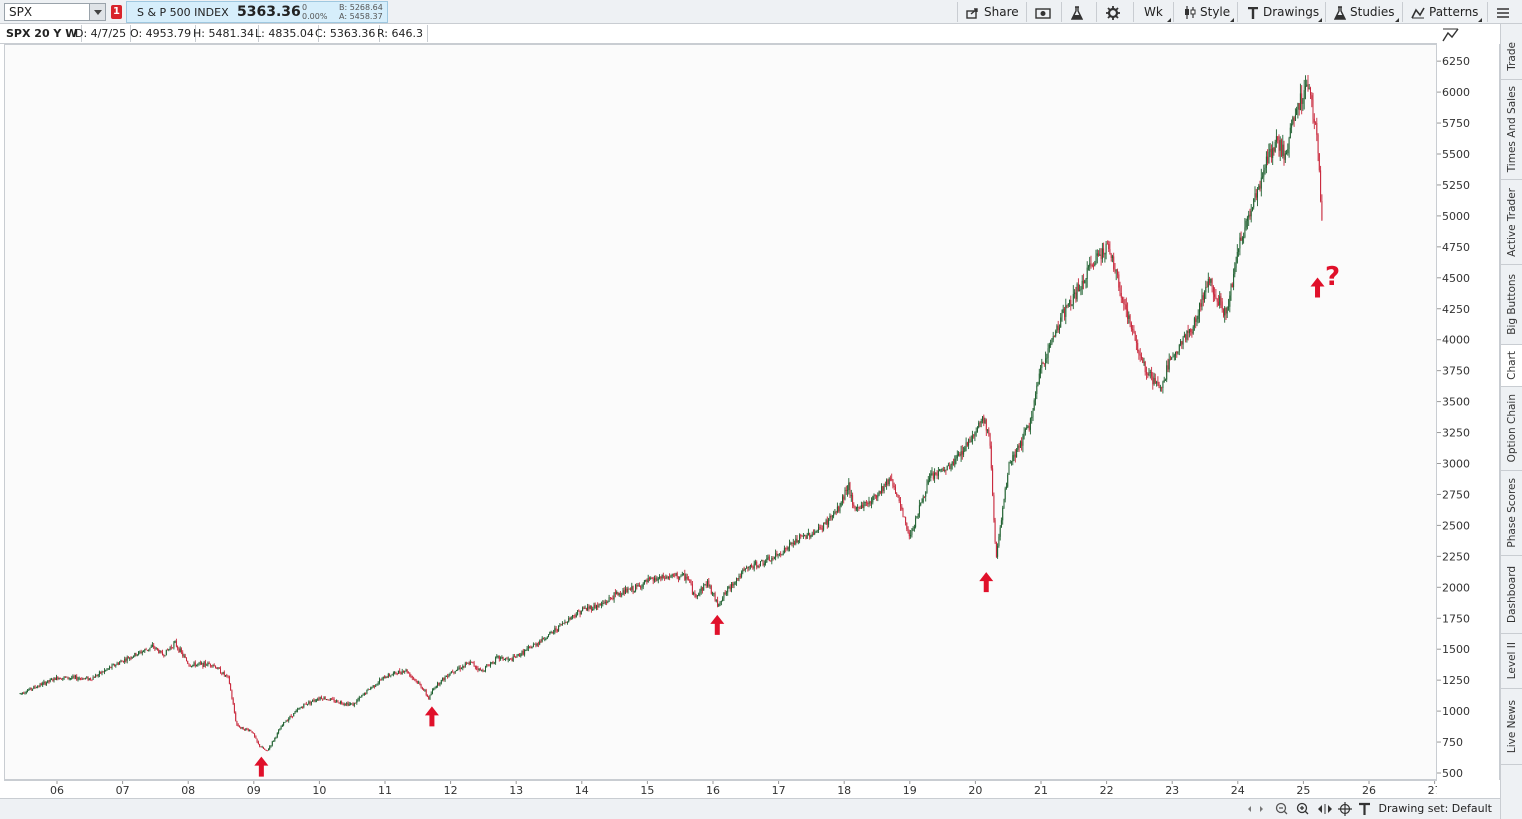 The width and height of the screenshot is (1522, 819). Describe the element at coordinates (1511, 222) in the screenshot. I see `side-tab-active-trader: Active Trader` at that location.